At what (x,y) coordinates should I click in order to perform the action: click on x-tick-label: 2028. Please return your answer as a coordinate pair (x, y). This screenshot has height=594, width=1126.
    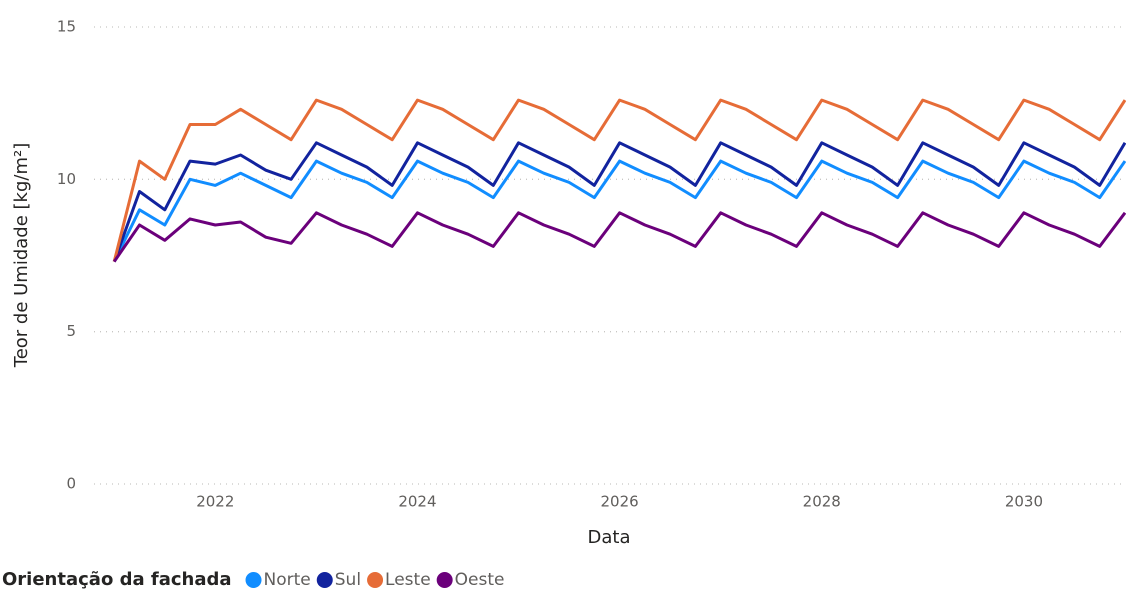
    Looking at the image, I should click on (822, 502).